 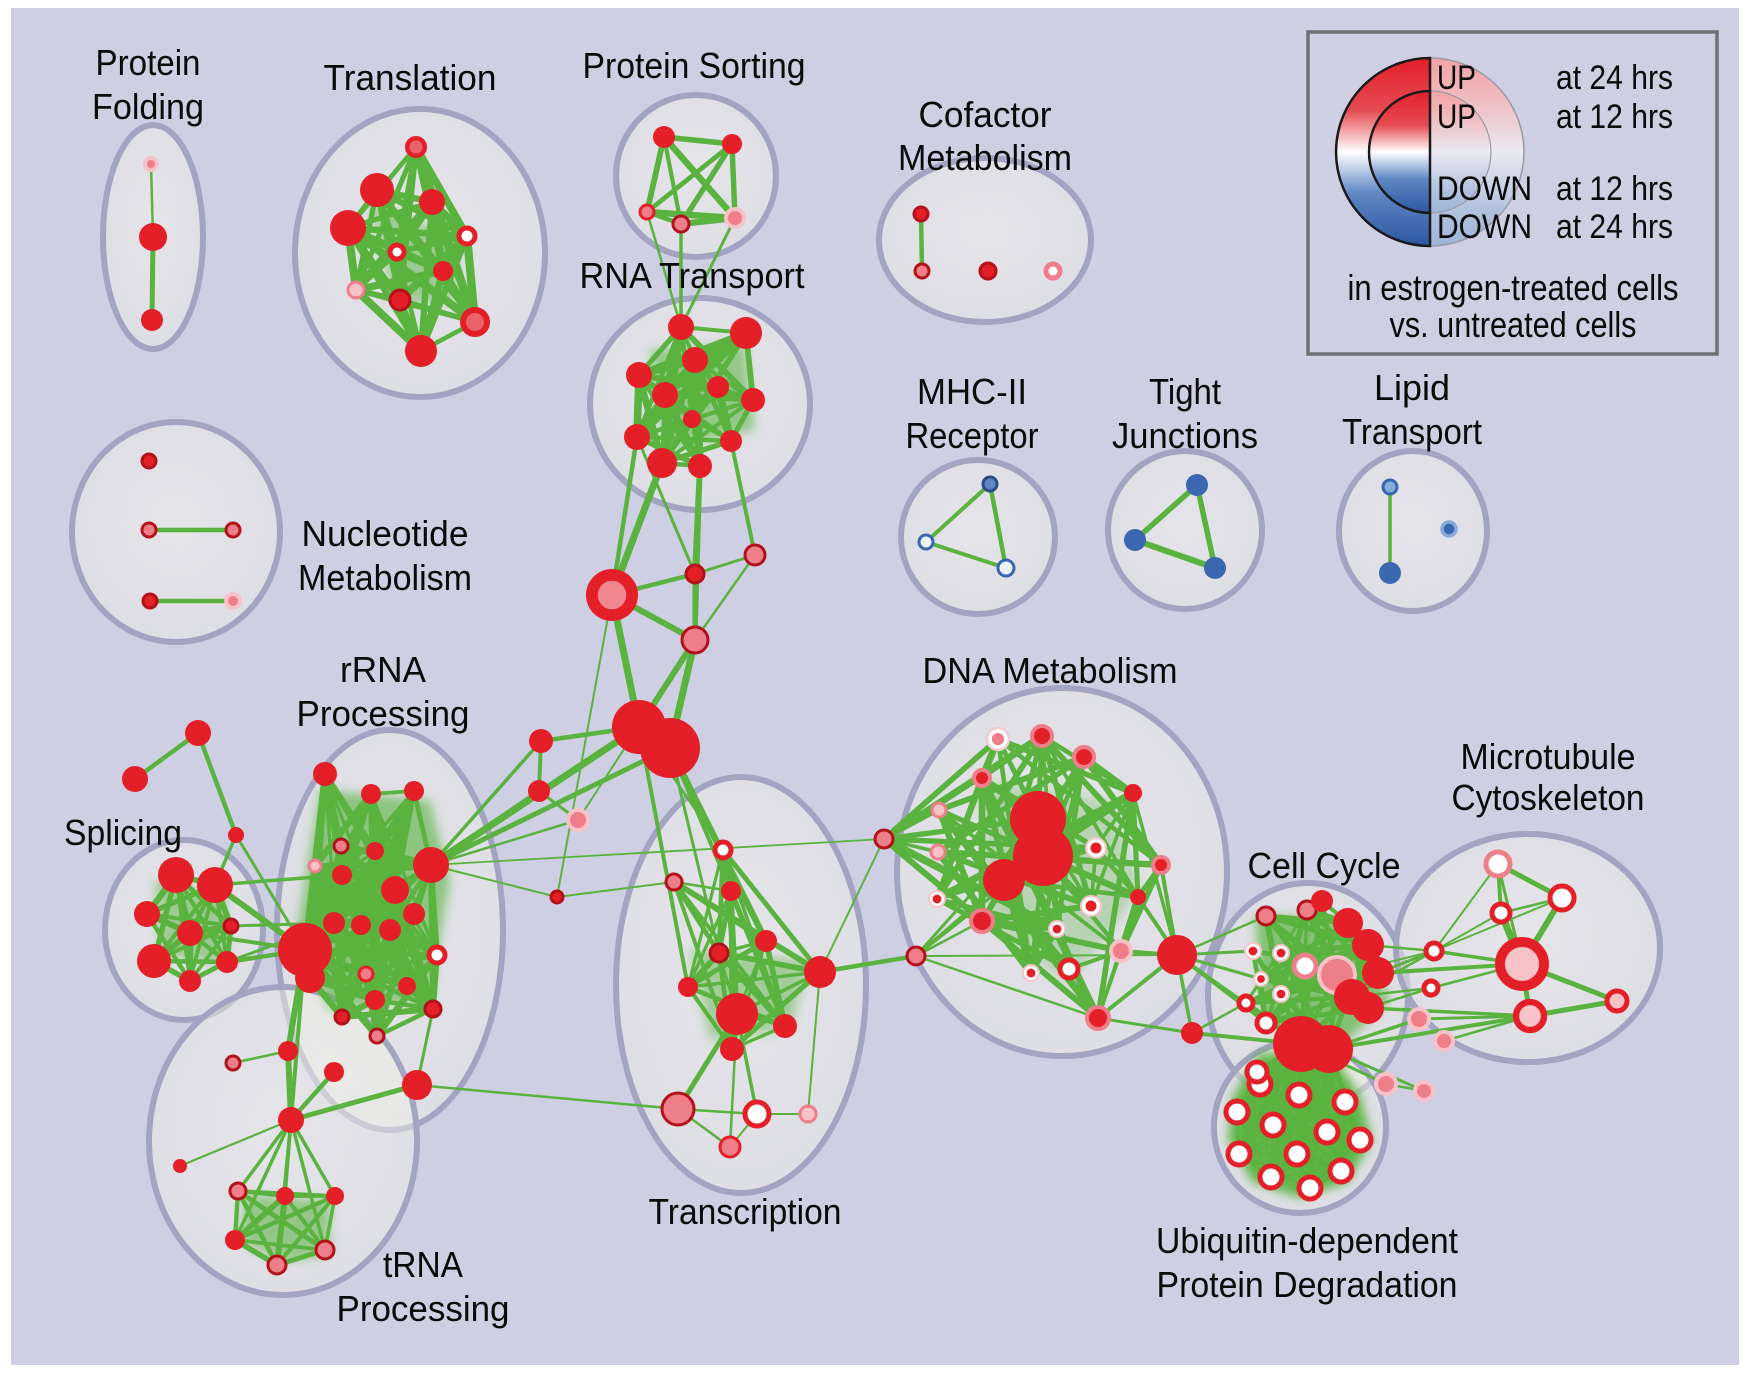 I want to click on svg-text: DNA Metabolism, so click(x=1050, y=670).